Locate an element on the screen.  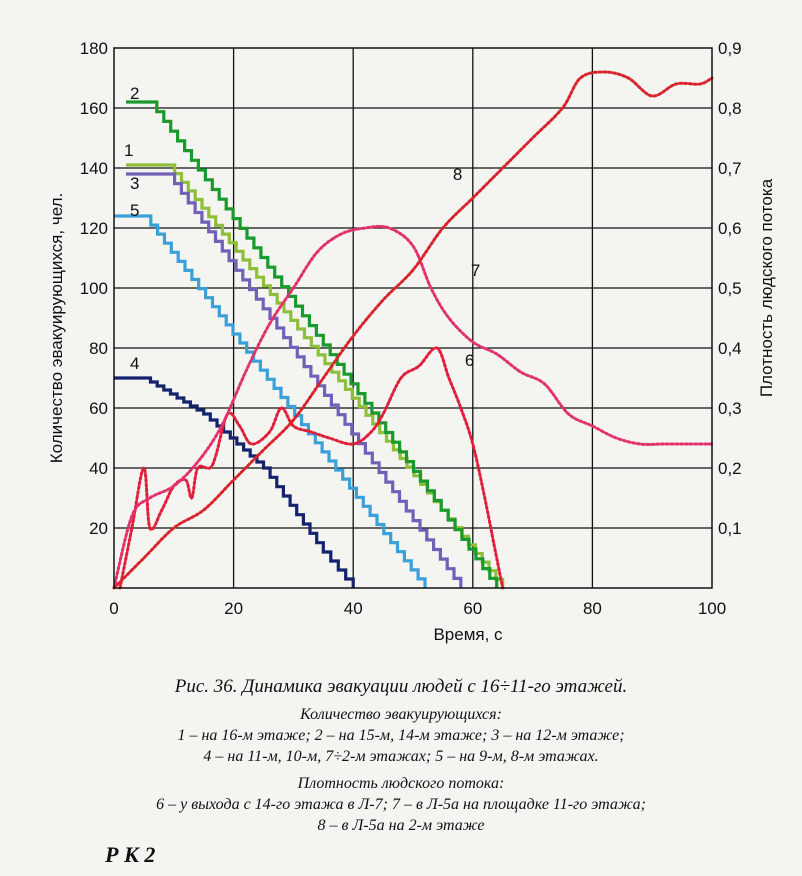
x-tick-label: 0 is located at coordinates (113, 608).